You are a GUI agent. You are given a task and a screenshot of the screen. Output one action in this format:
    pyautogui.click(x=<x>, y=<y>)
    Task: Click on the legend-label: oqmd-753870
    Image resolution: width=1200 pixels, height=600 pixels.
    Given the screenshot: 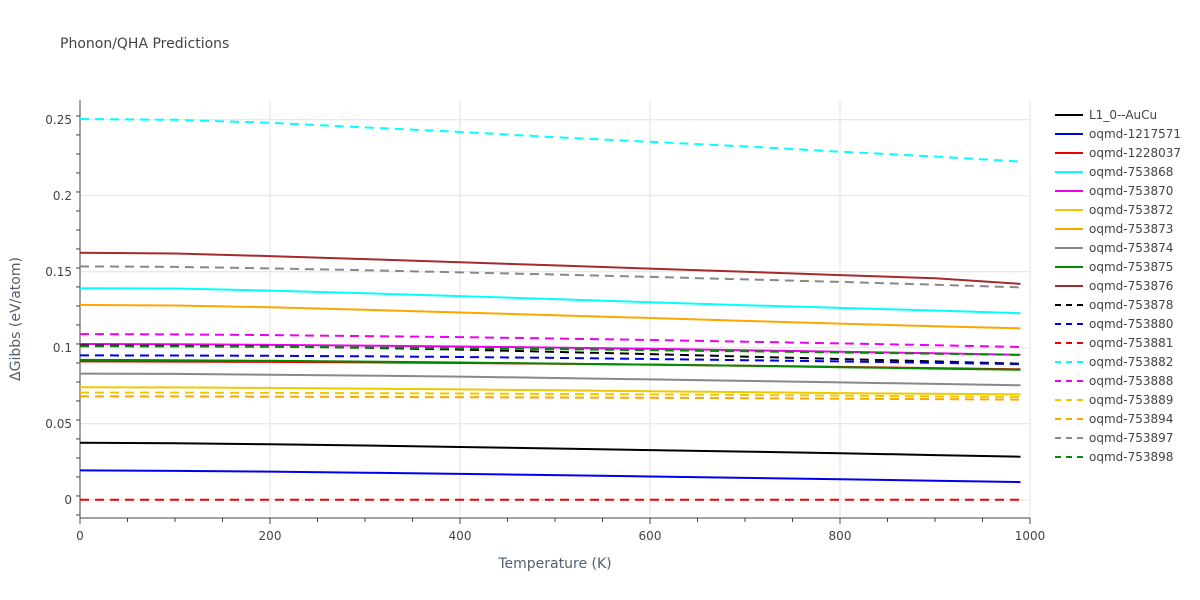 What is the action you would take?
    pyautogui.click(x=1131, y=191)
    